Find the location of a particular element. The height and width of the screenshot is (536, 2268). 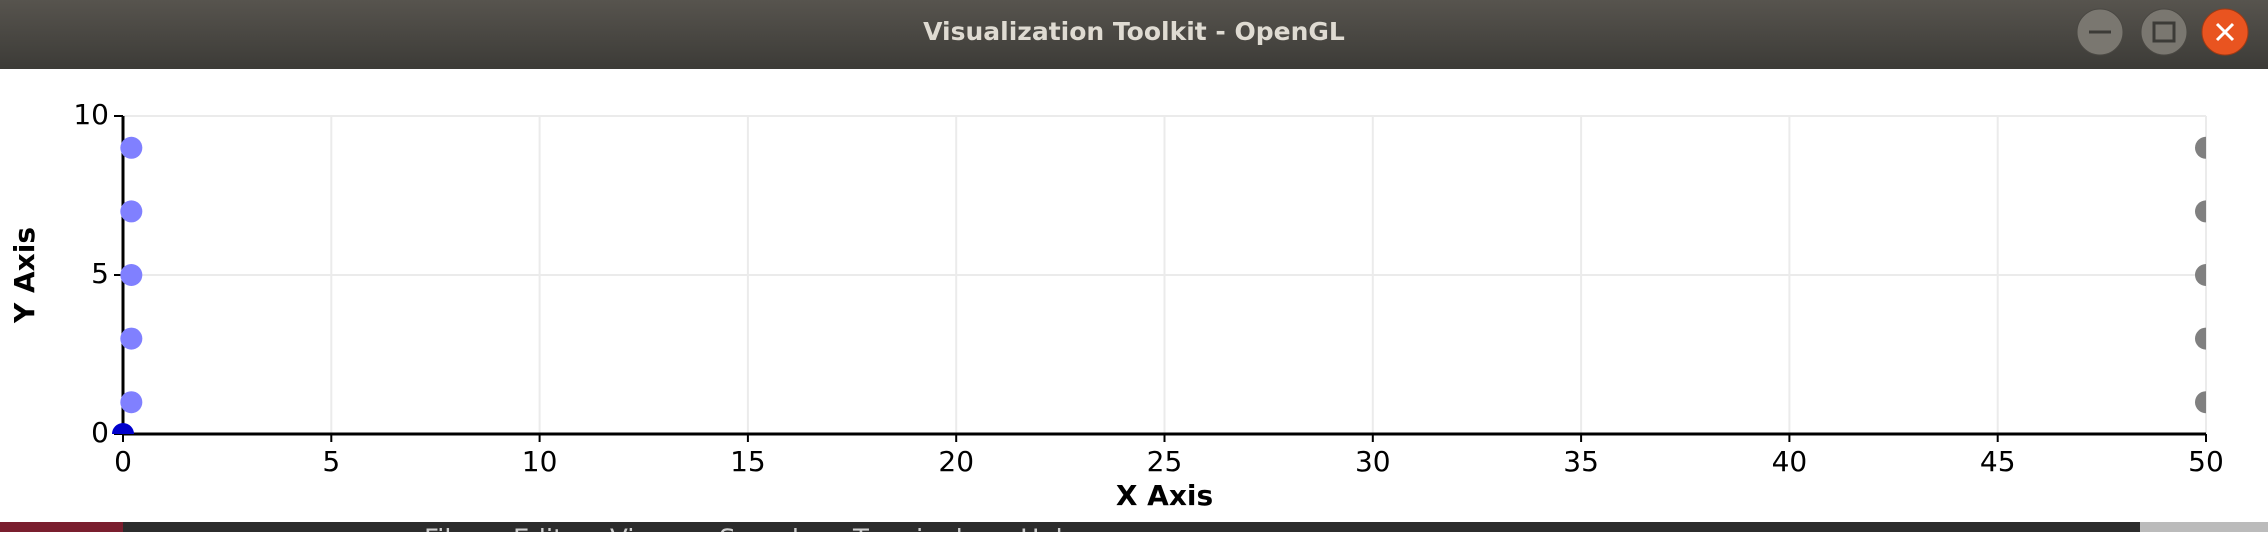

x-axis-title: X Axis is located at coordinates (1164, 495).